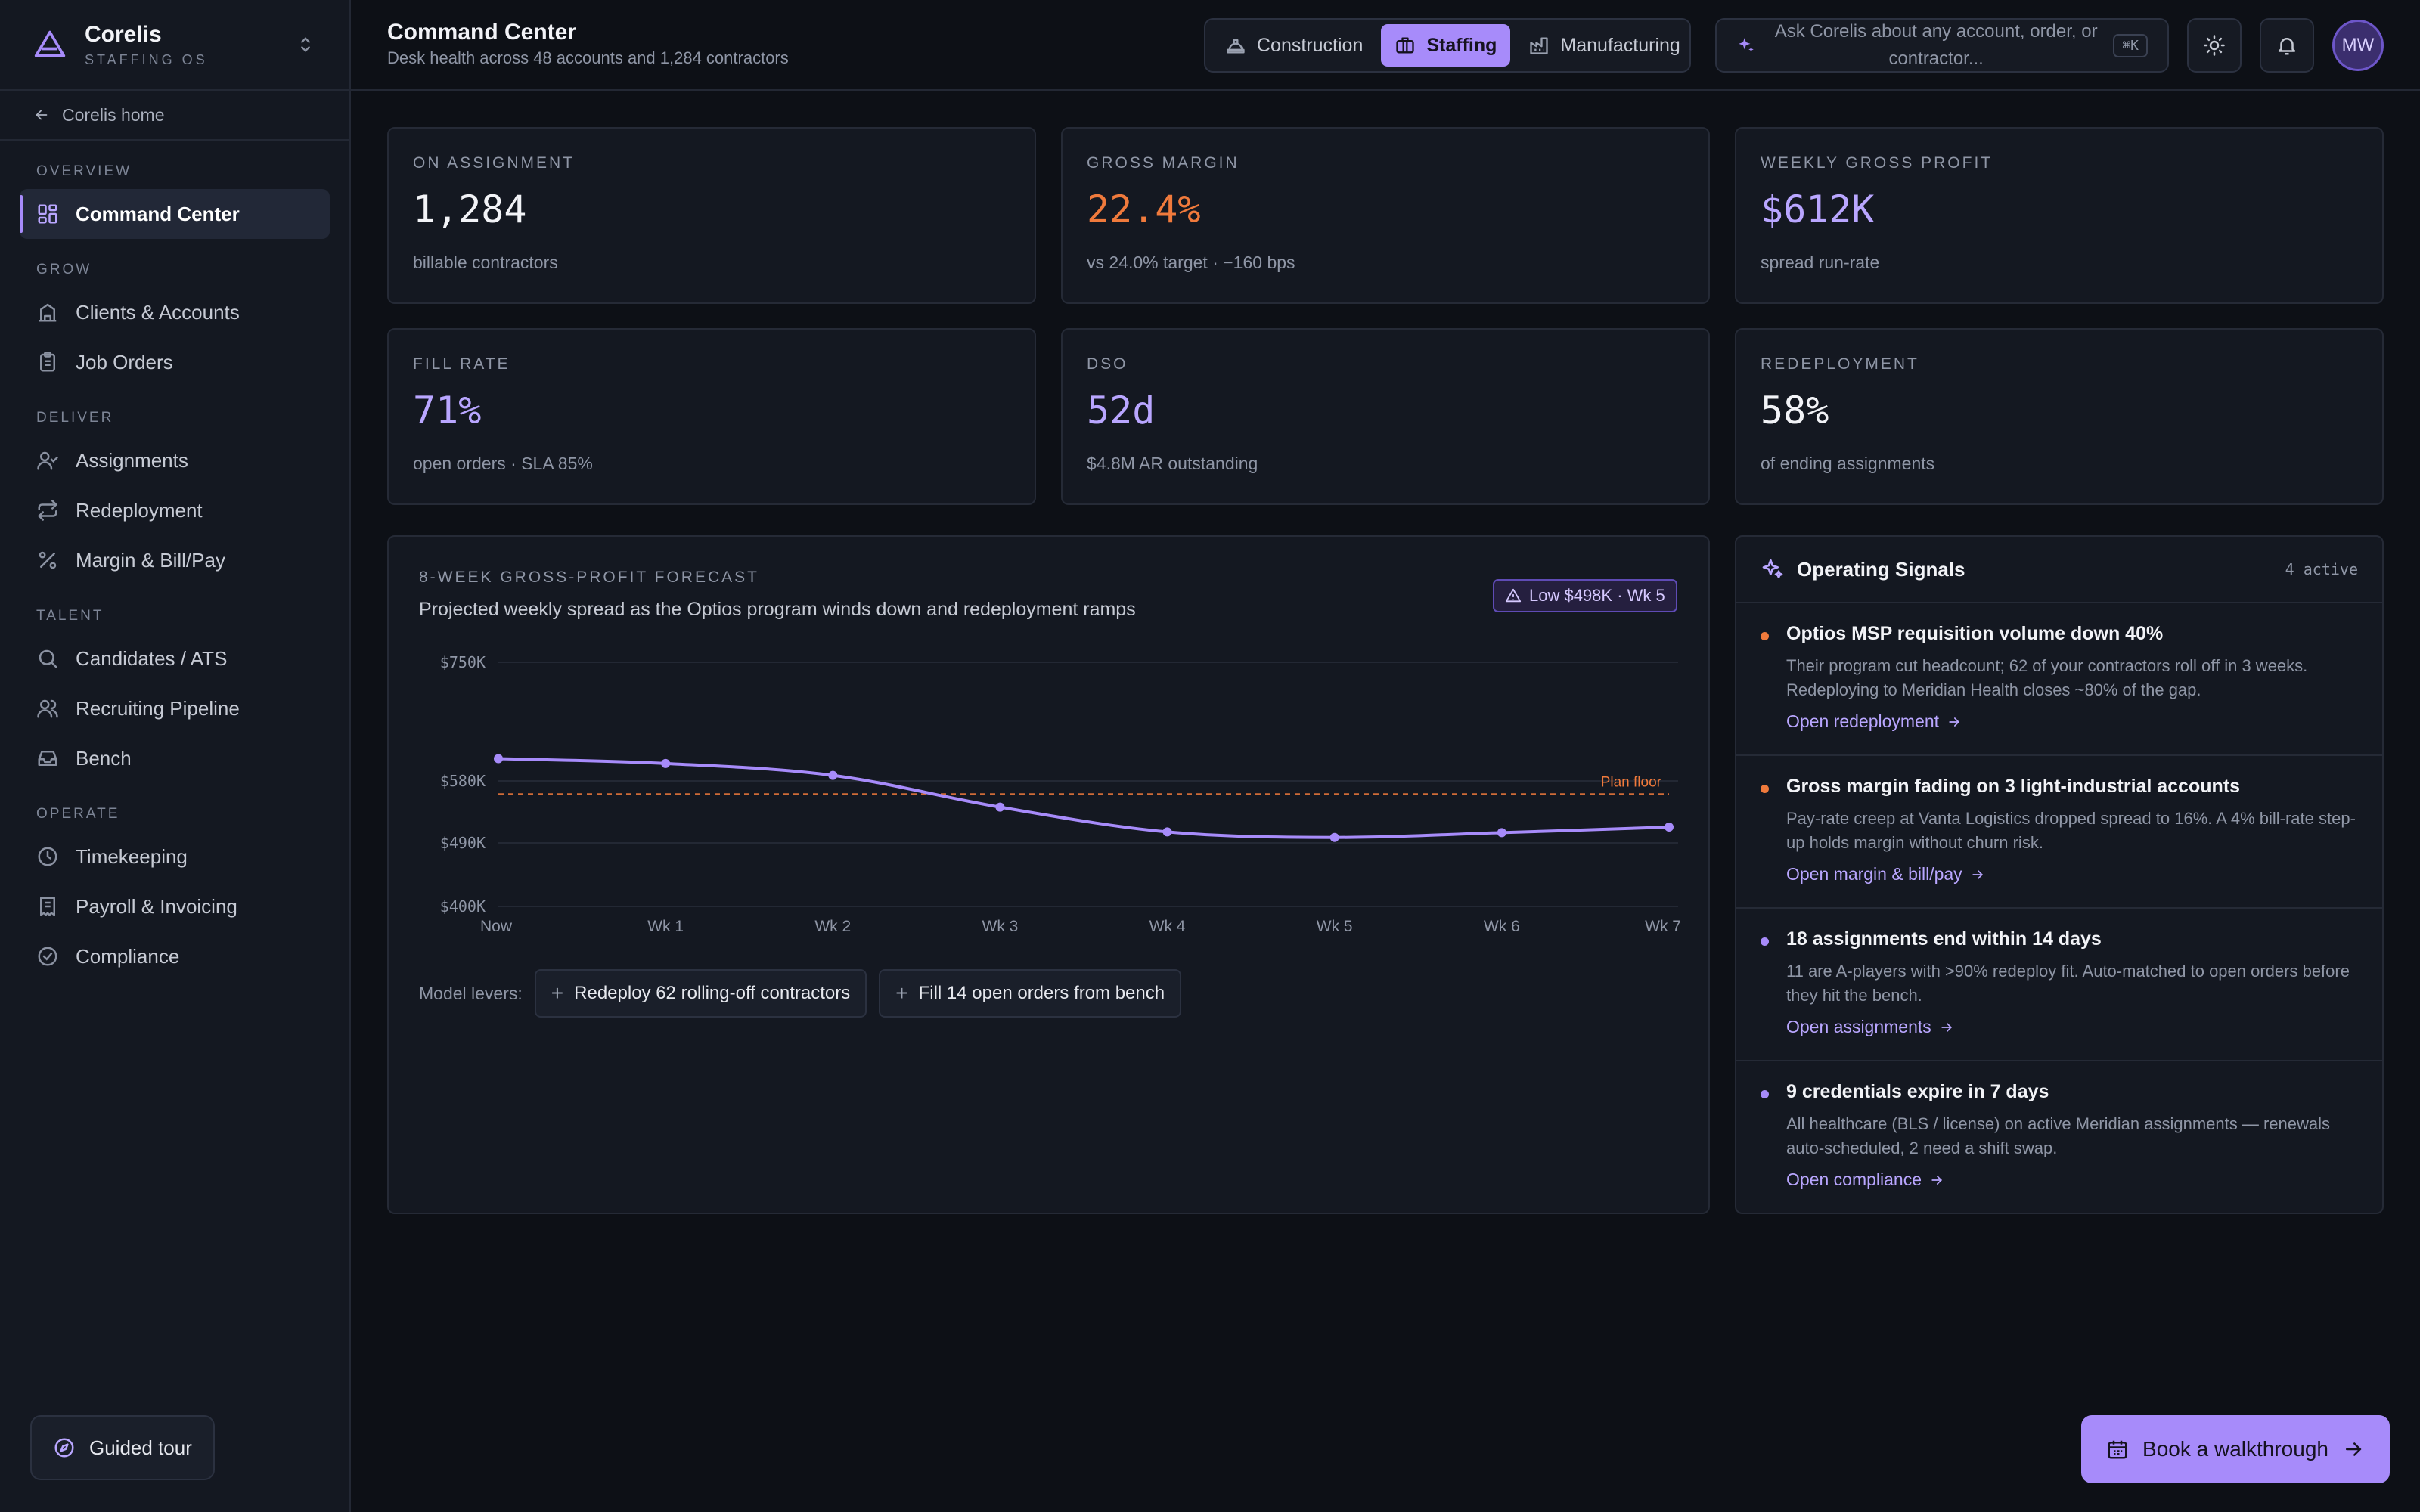 This screenshot has height=1512, width=2420. Describe the element at coordinates (123, 34) in the screenshot. I see `brand-name: Corelis` at that location.